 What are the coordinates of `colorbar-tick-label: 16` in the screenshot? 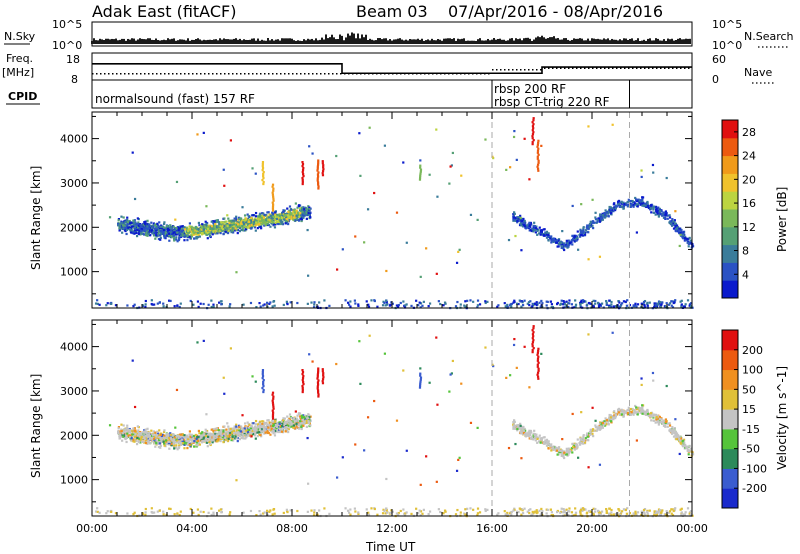 It's located at (749, 203).